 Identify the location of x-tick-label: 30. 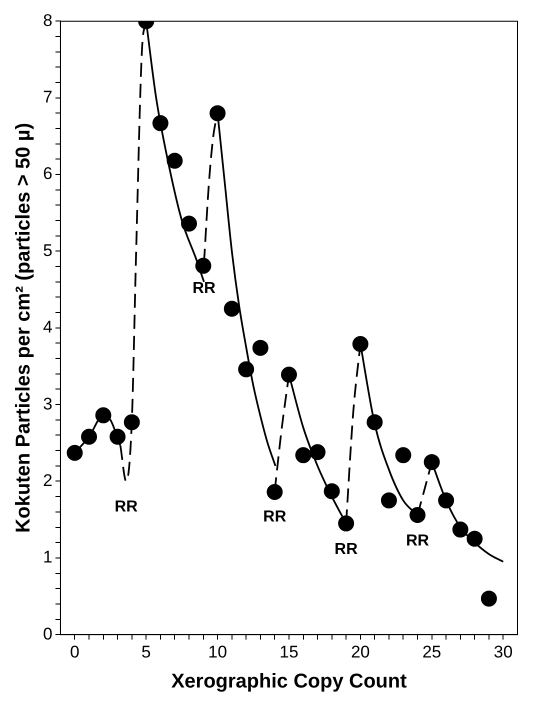
(503, 652).